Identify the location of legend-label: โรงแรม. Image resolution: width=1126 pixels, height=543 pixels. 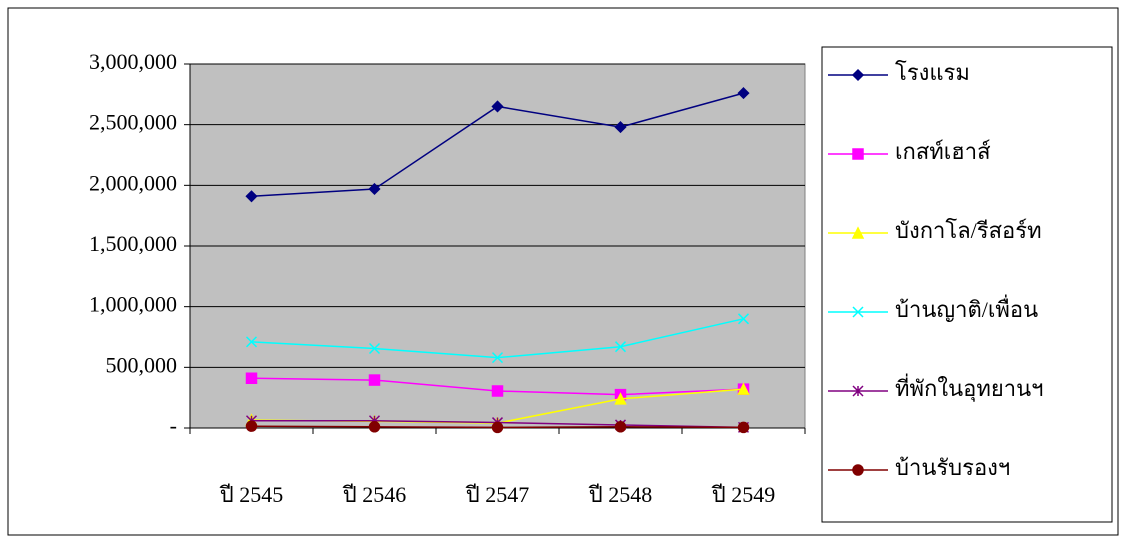
(932, 72).